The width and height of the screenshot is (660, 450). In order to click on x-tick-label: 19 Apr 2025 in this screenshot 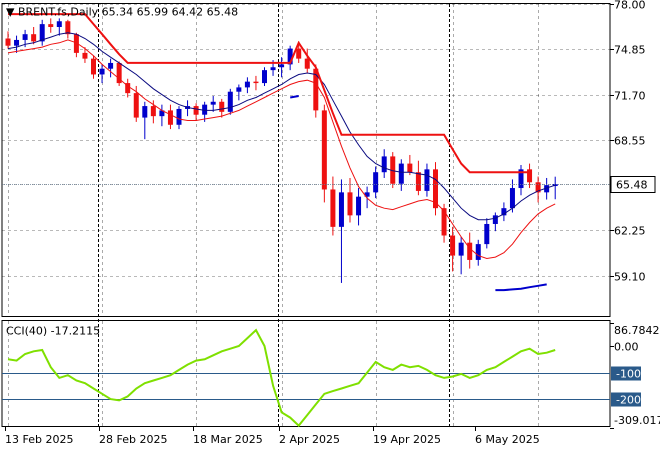, I will do `click(407, 439)`.